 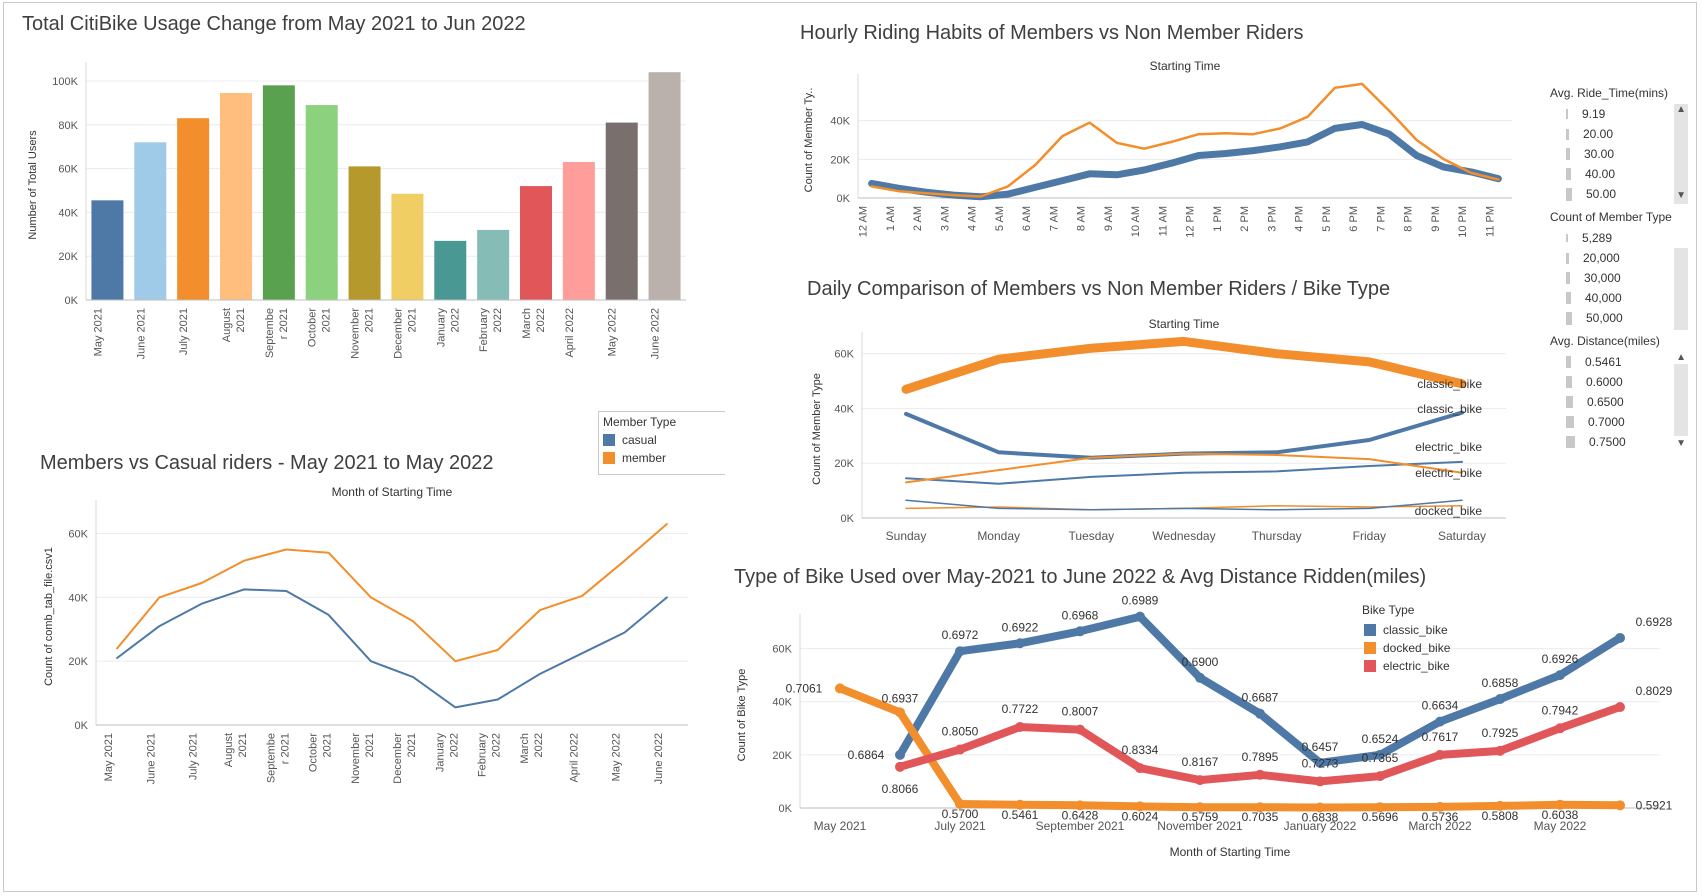 What do you see at coordinates (1136, 221) in the screenshot?
I see `hourly-xtick-label: 10 AM` at bounding box center [1136, 221].